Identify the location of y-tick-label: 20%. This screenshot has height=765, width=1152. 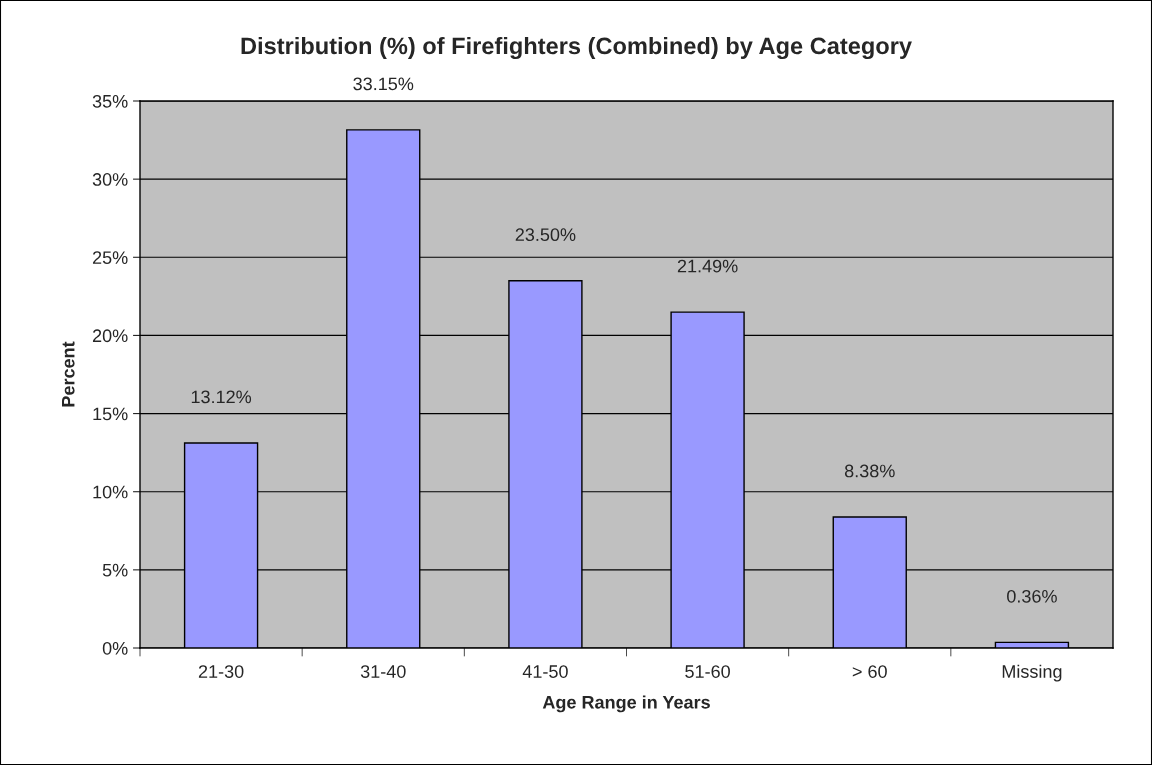
(110, 336).